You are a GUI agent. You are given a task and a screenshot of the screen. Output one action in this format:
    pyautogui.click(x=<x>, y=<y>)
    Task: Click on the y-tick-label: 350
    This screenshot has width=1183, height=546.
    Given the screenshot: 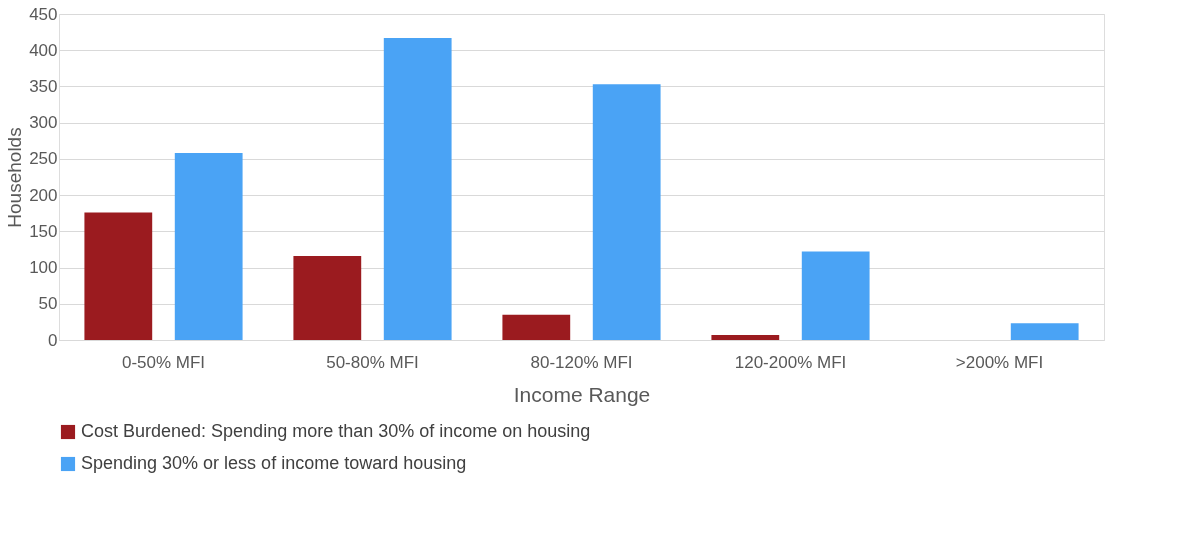 What is the action you would take?
    pyautogui.click(x=43, y=86)
    